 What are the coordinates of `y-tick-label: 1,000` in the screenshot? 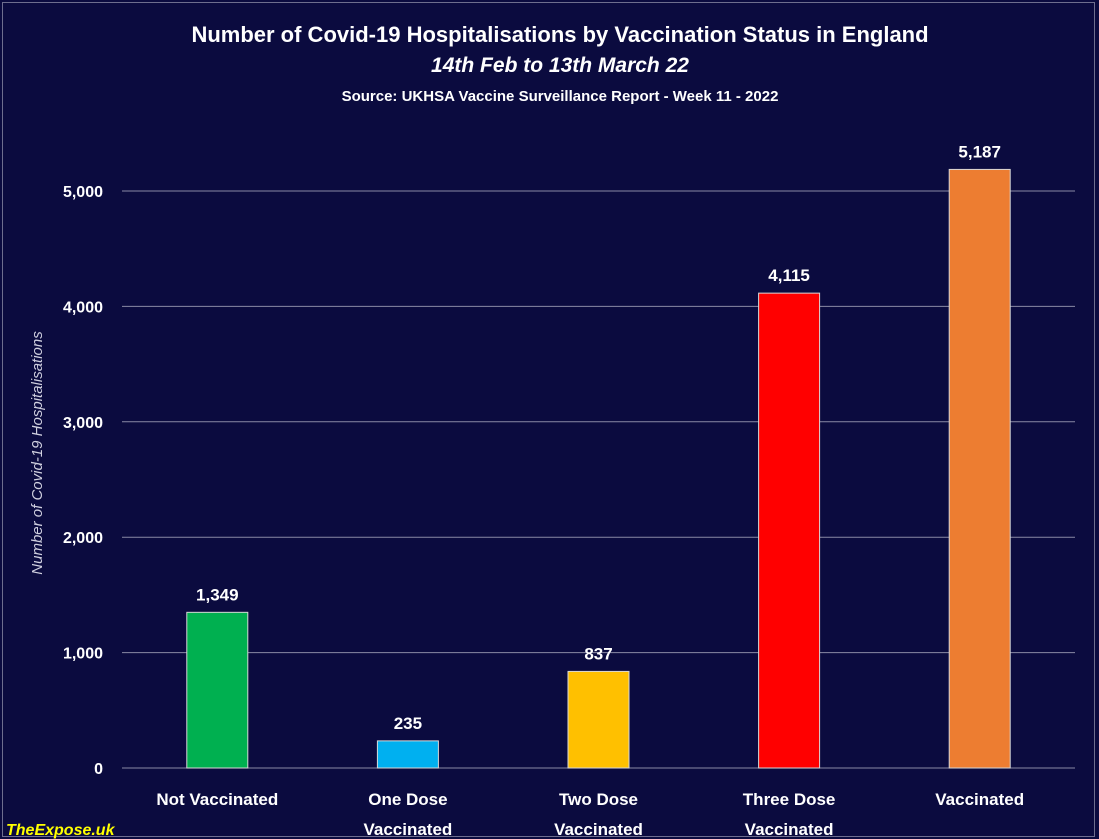 It's located at (83, 654).